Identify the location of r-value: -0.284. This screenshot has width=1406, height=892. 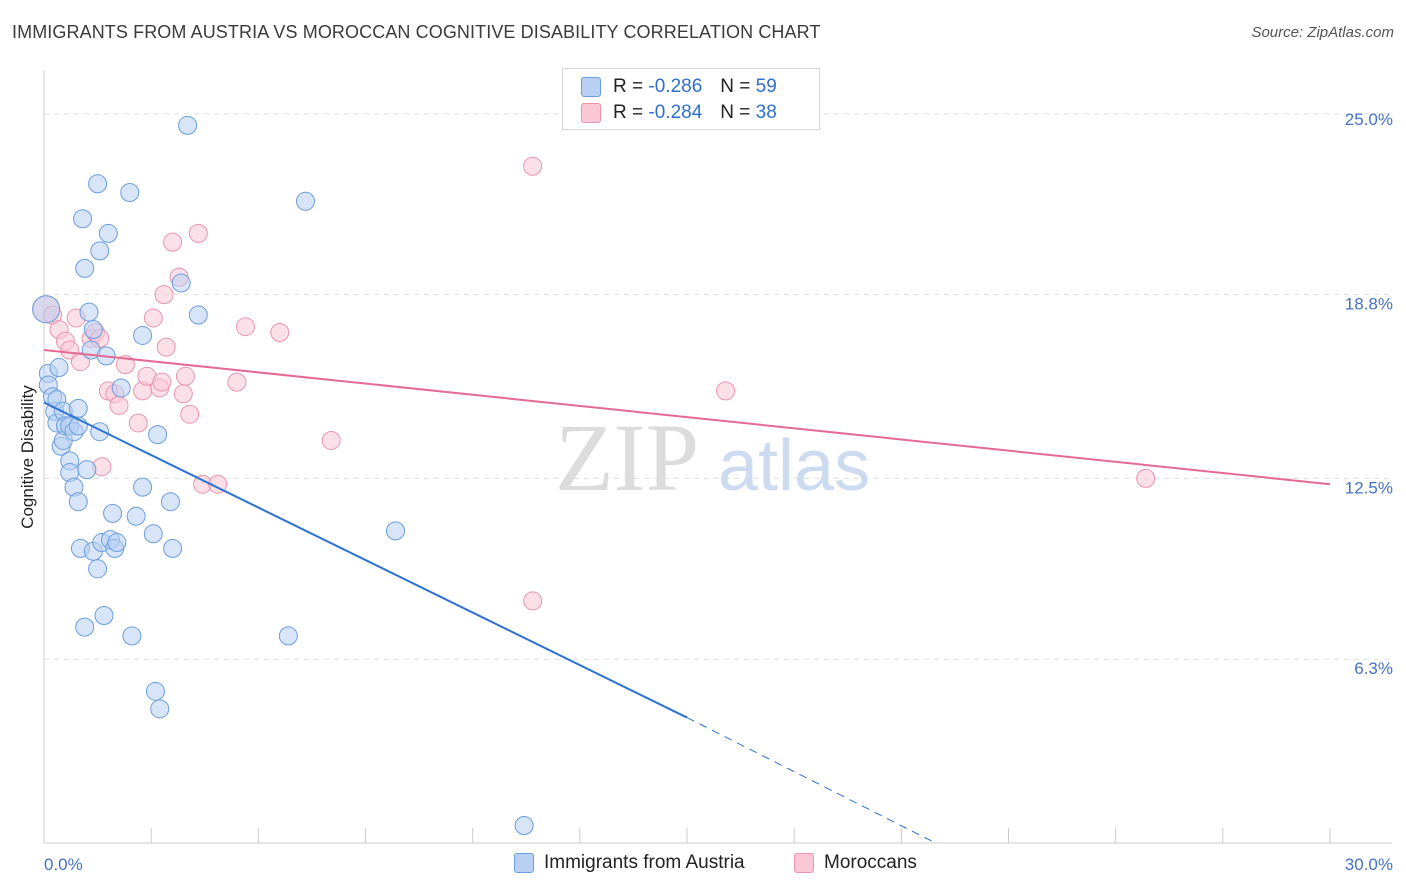
(675, 112).